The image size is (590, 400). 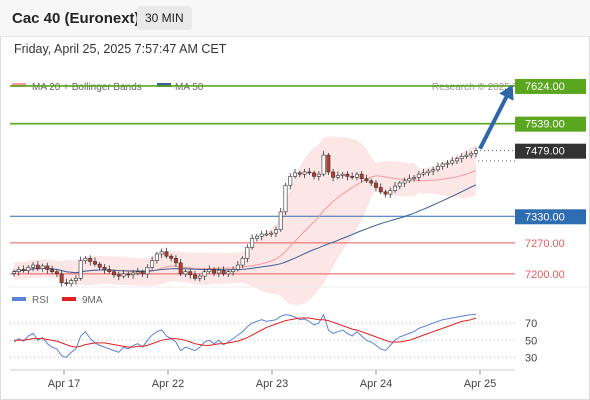 I want to click on x-axis: Apr 17 Apr 22 Apr 23 Apr 24 Apr 25, so click(x=272, y=380).